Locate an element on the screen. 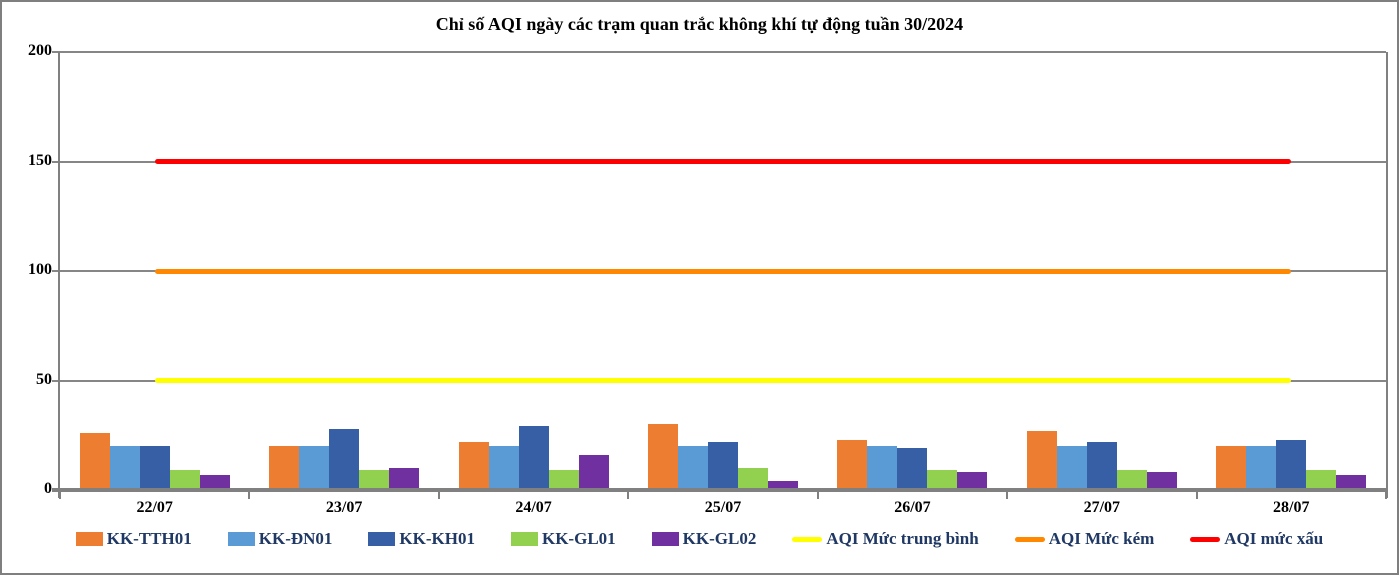 This screenshot has width=1399, height=575. legend-label: KK-GL01 is located at coordinates (578, 538).